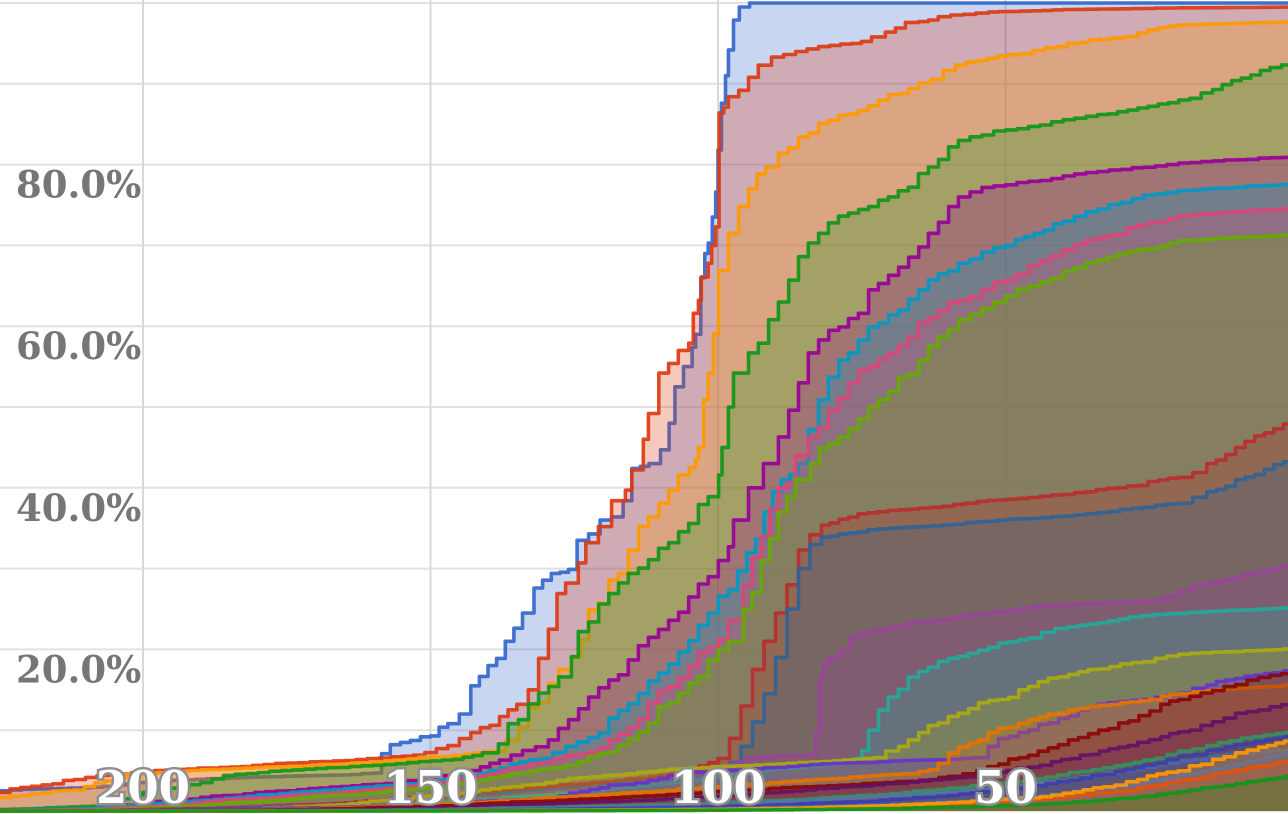  What do you see at coordinates (78, 185) in the screenshot?
I see `y-axis-label-80.0%: 80.0%` at bounding box center [78, 185].